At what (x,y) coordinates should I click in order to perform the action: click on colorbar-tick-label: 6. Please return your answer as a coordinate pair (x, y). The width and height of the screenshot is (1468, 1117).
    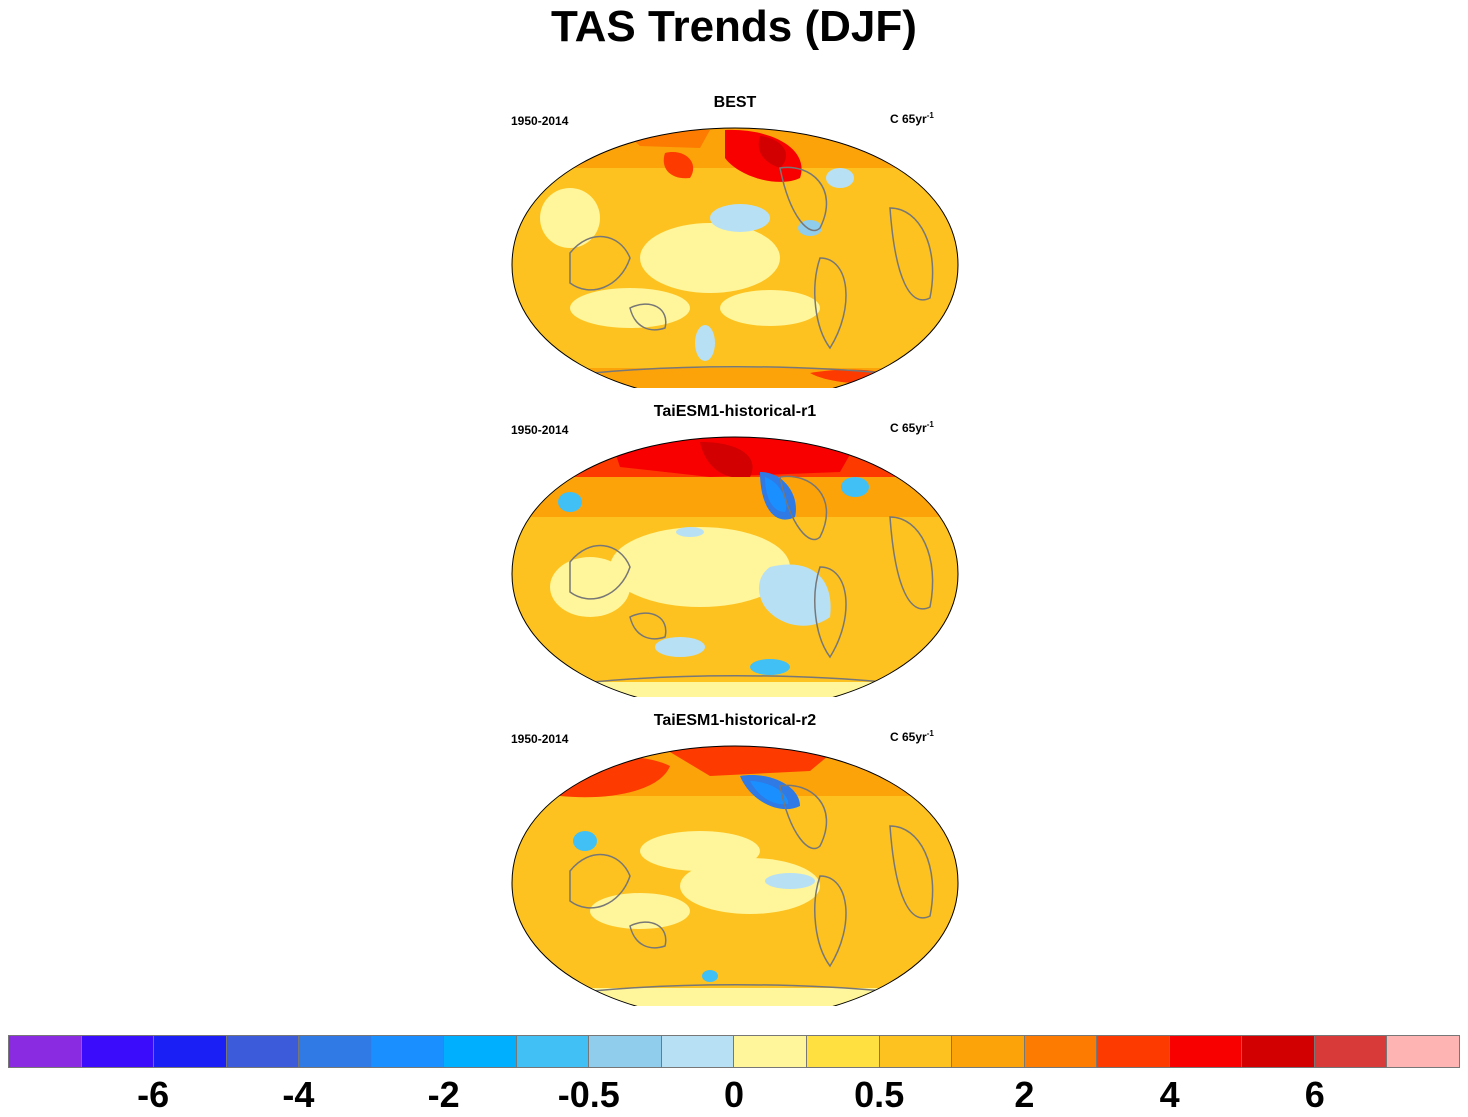
    Looking at the image, I should click on (1314, 1094).